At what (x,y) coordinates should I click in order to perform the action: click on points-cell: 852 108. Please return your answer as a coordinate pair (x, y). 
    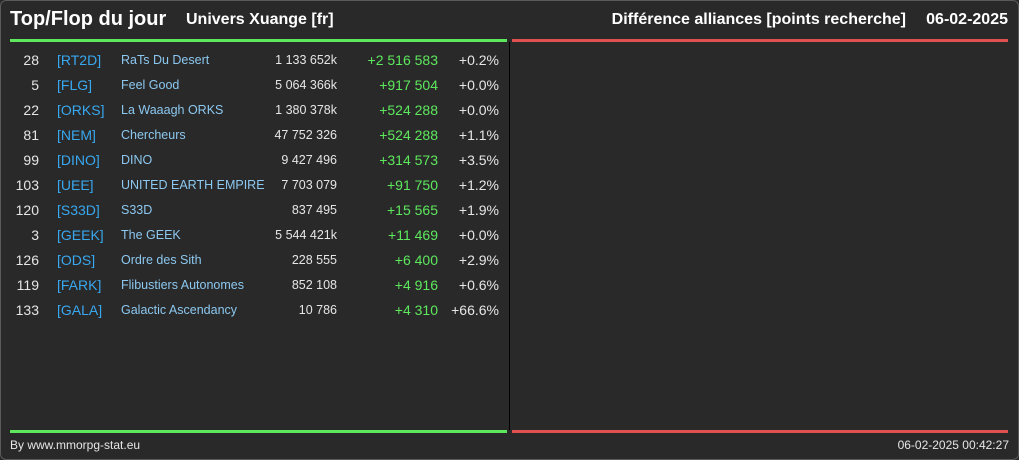
    Looking at the image, I should click on (314, 285).